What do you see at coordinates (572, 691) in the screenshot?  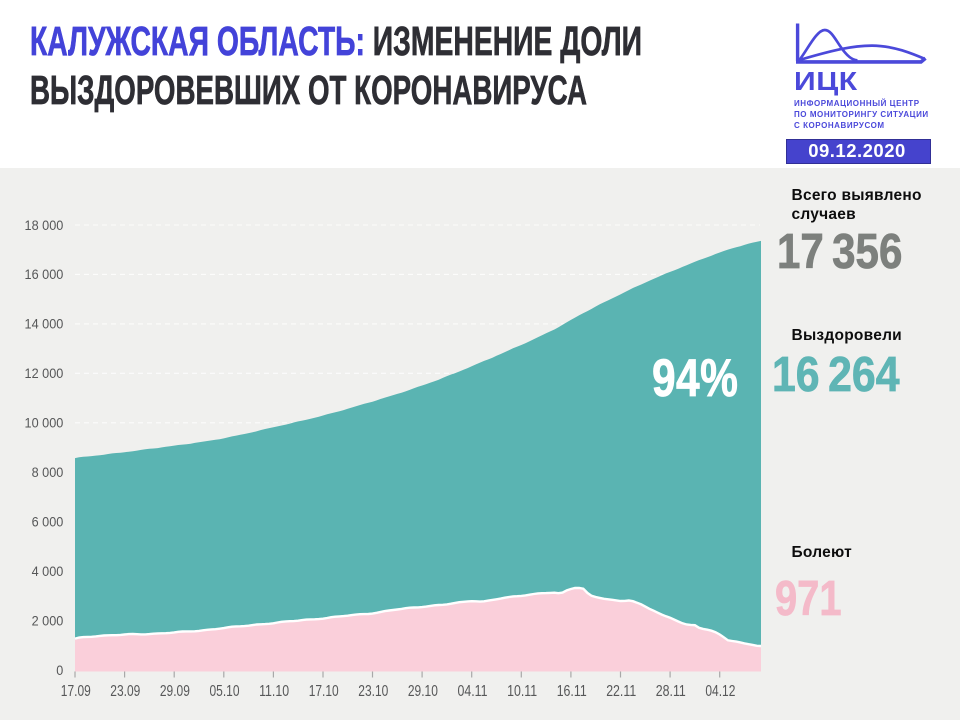 I see `svg-text: 16.11` at bounding box center [572, 691].